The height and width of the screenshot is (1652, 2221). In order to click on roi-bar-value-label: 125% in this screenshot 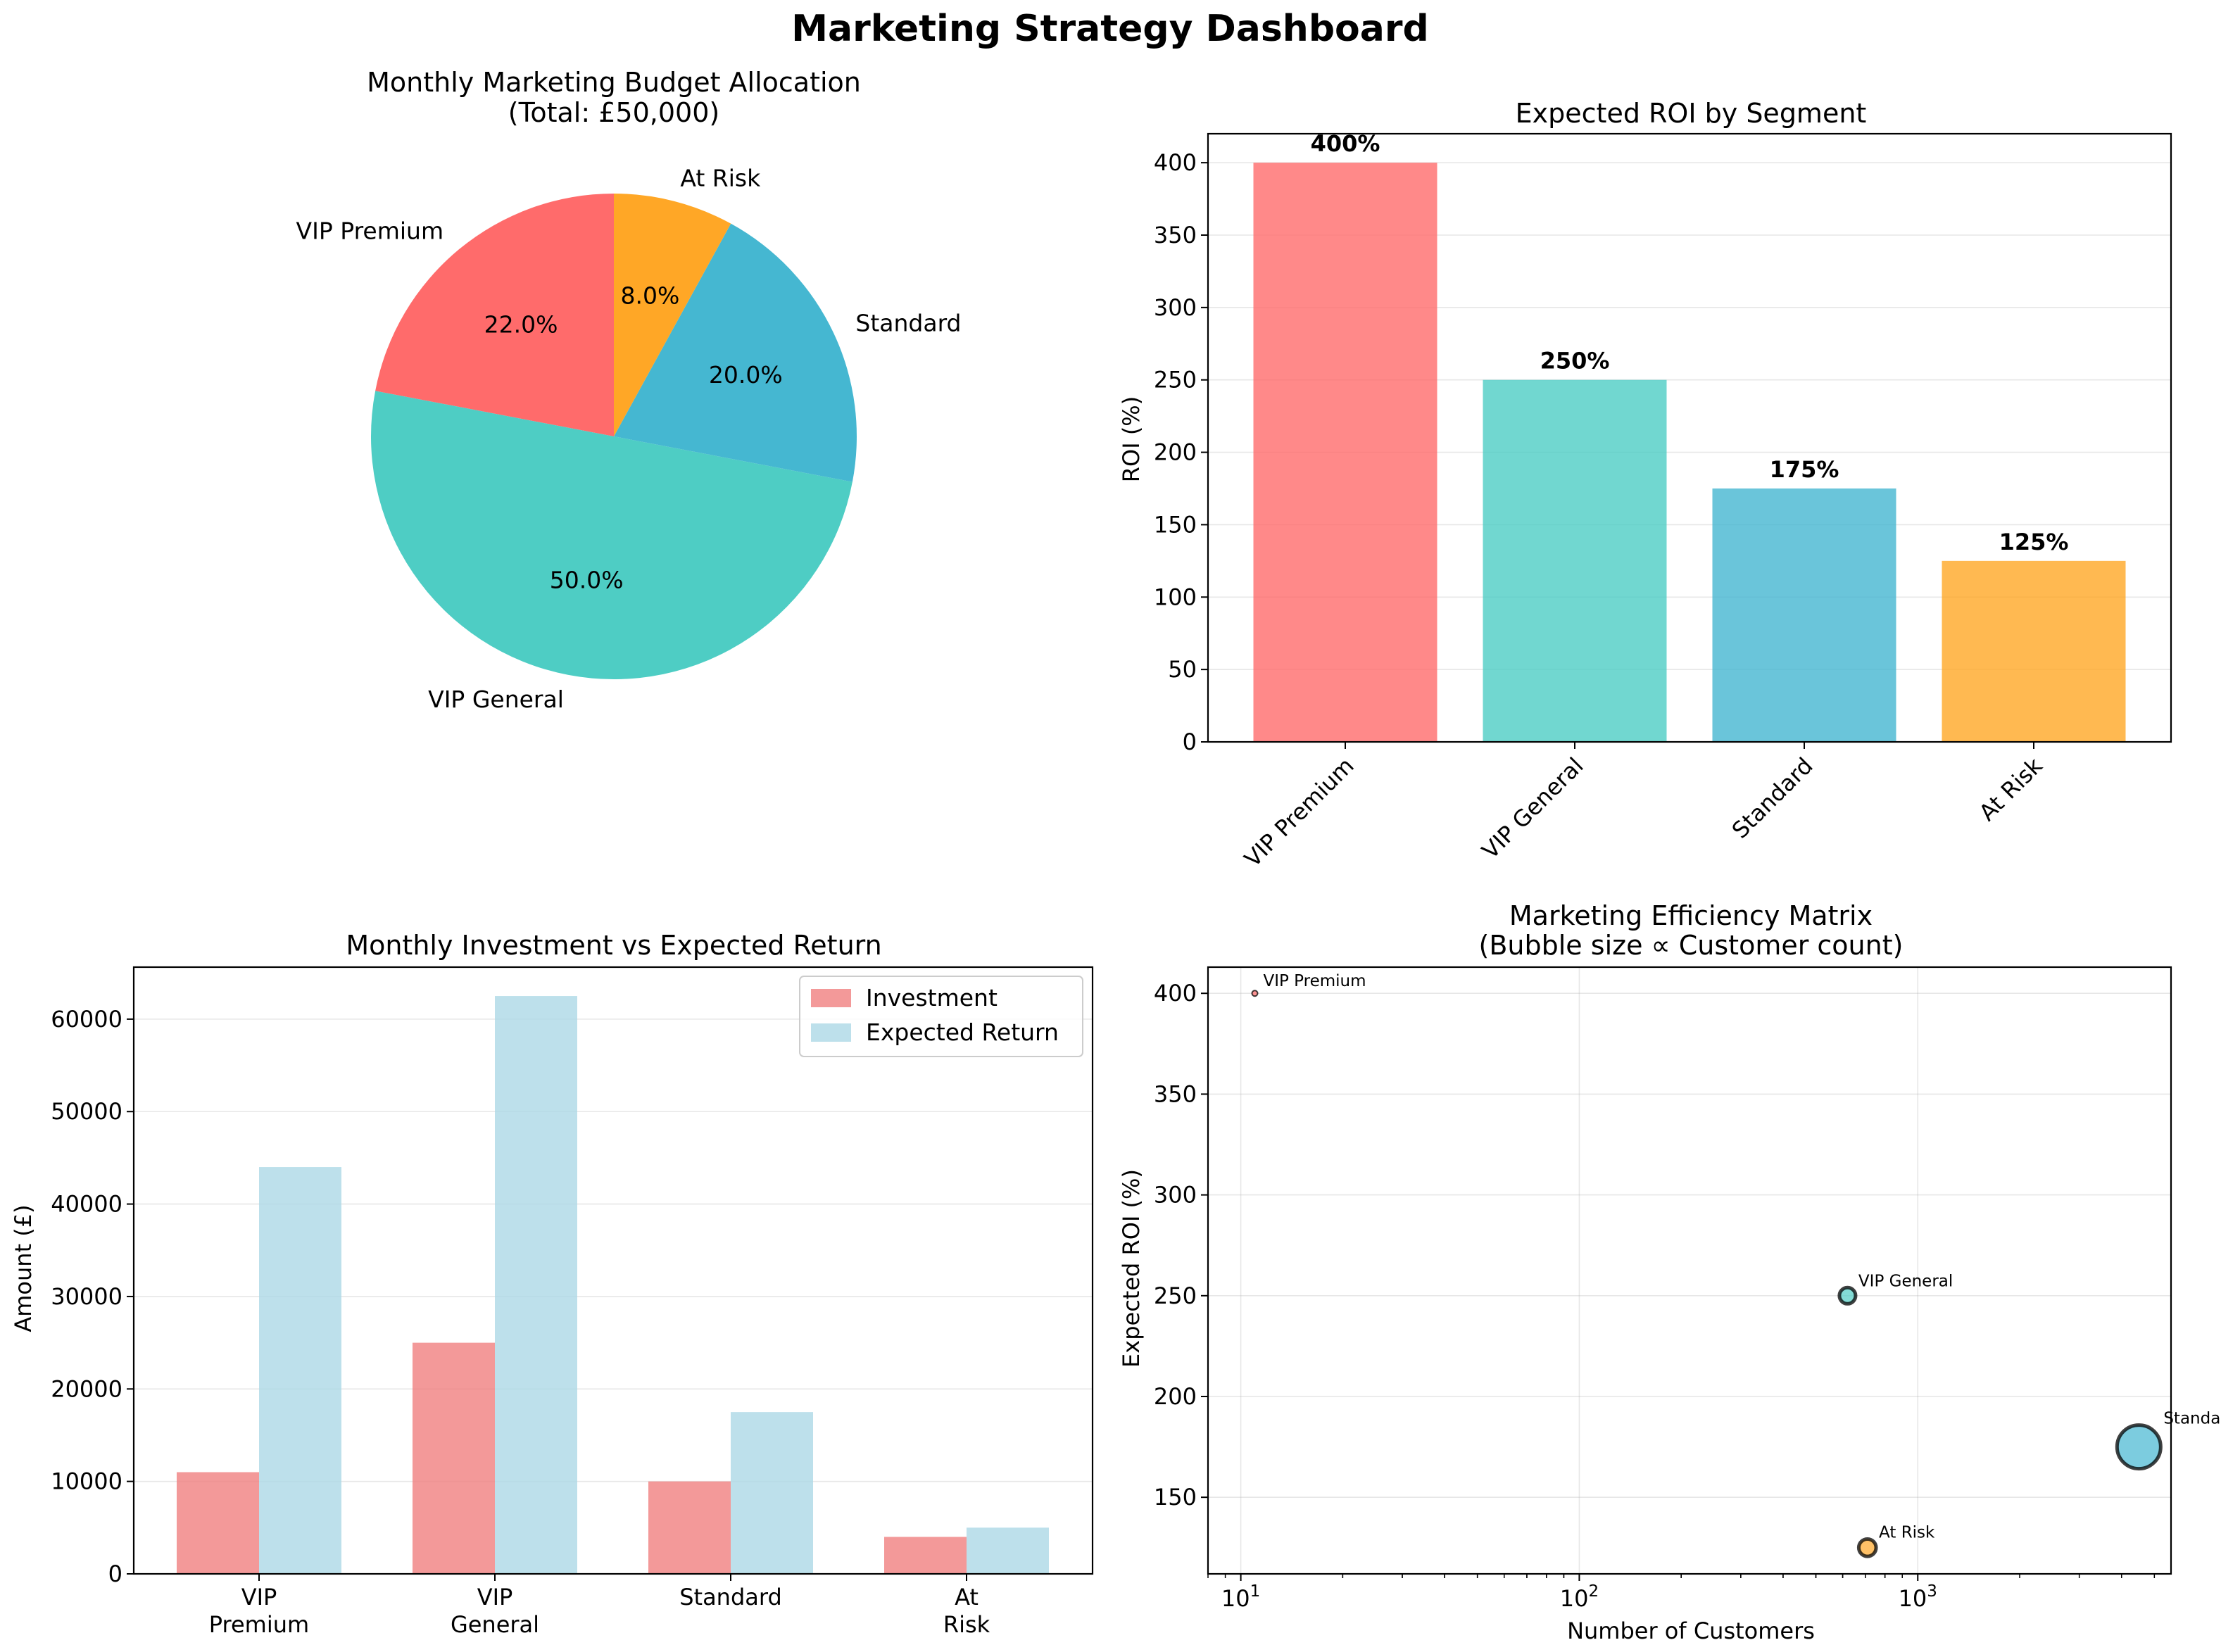, I will do `click(2034, 542)`.